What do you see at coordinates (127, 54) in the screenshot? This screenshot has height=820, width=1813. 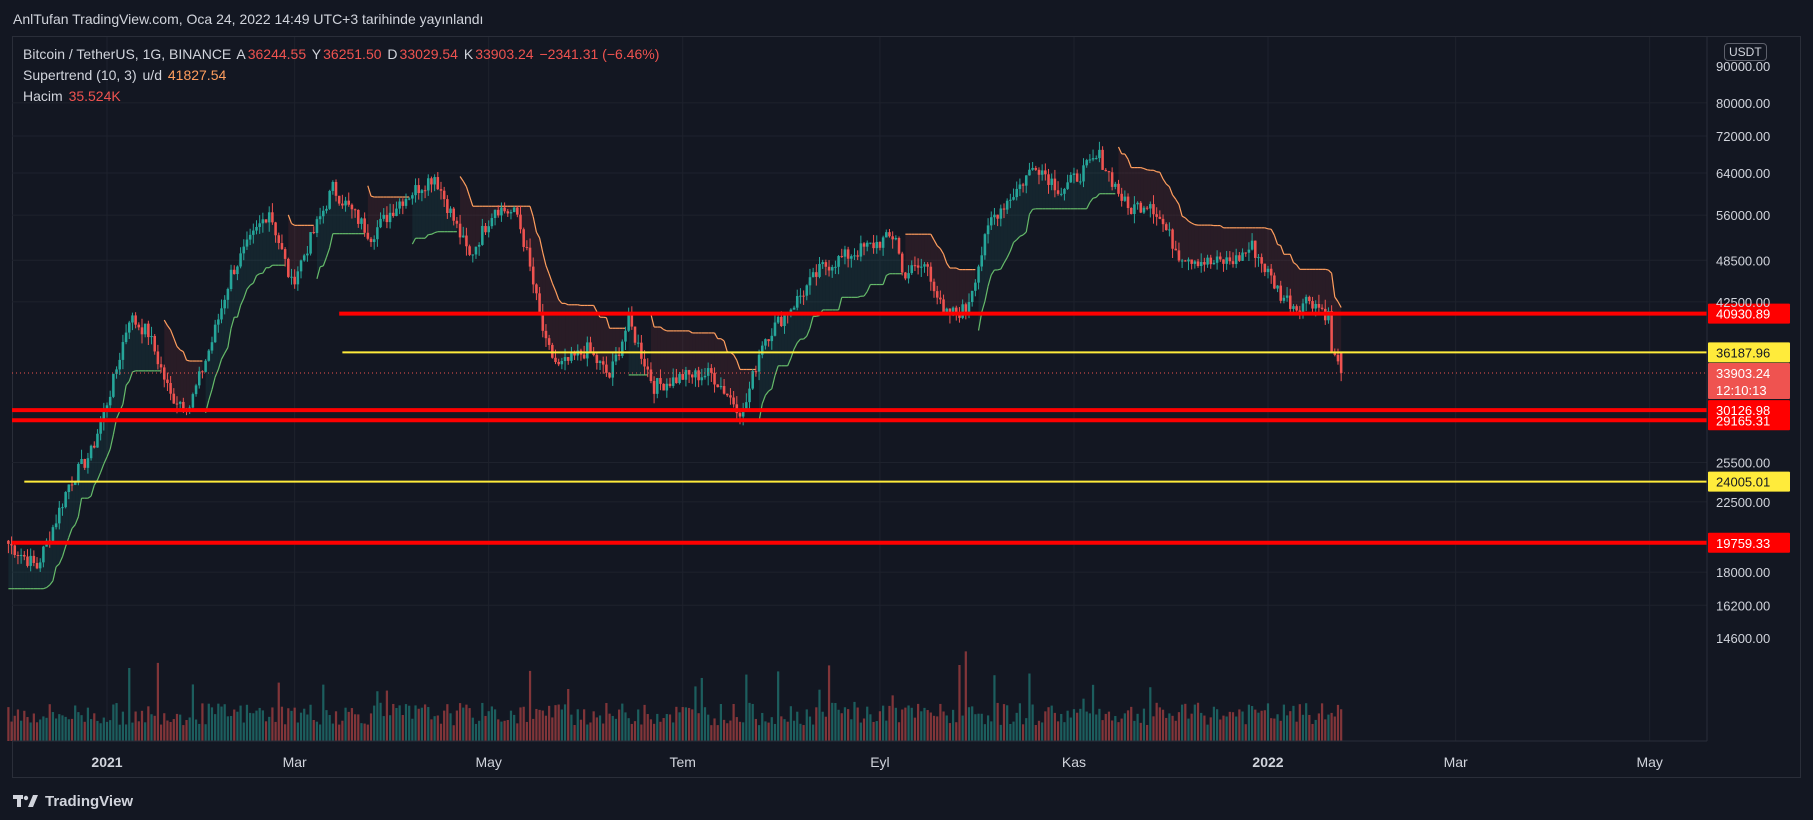 I see `legend-symbol: Bitcoin / TetherUS, 1G, BINANCE` at bounding box center [127, 54].